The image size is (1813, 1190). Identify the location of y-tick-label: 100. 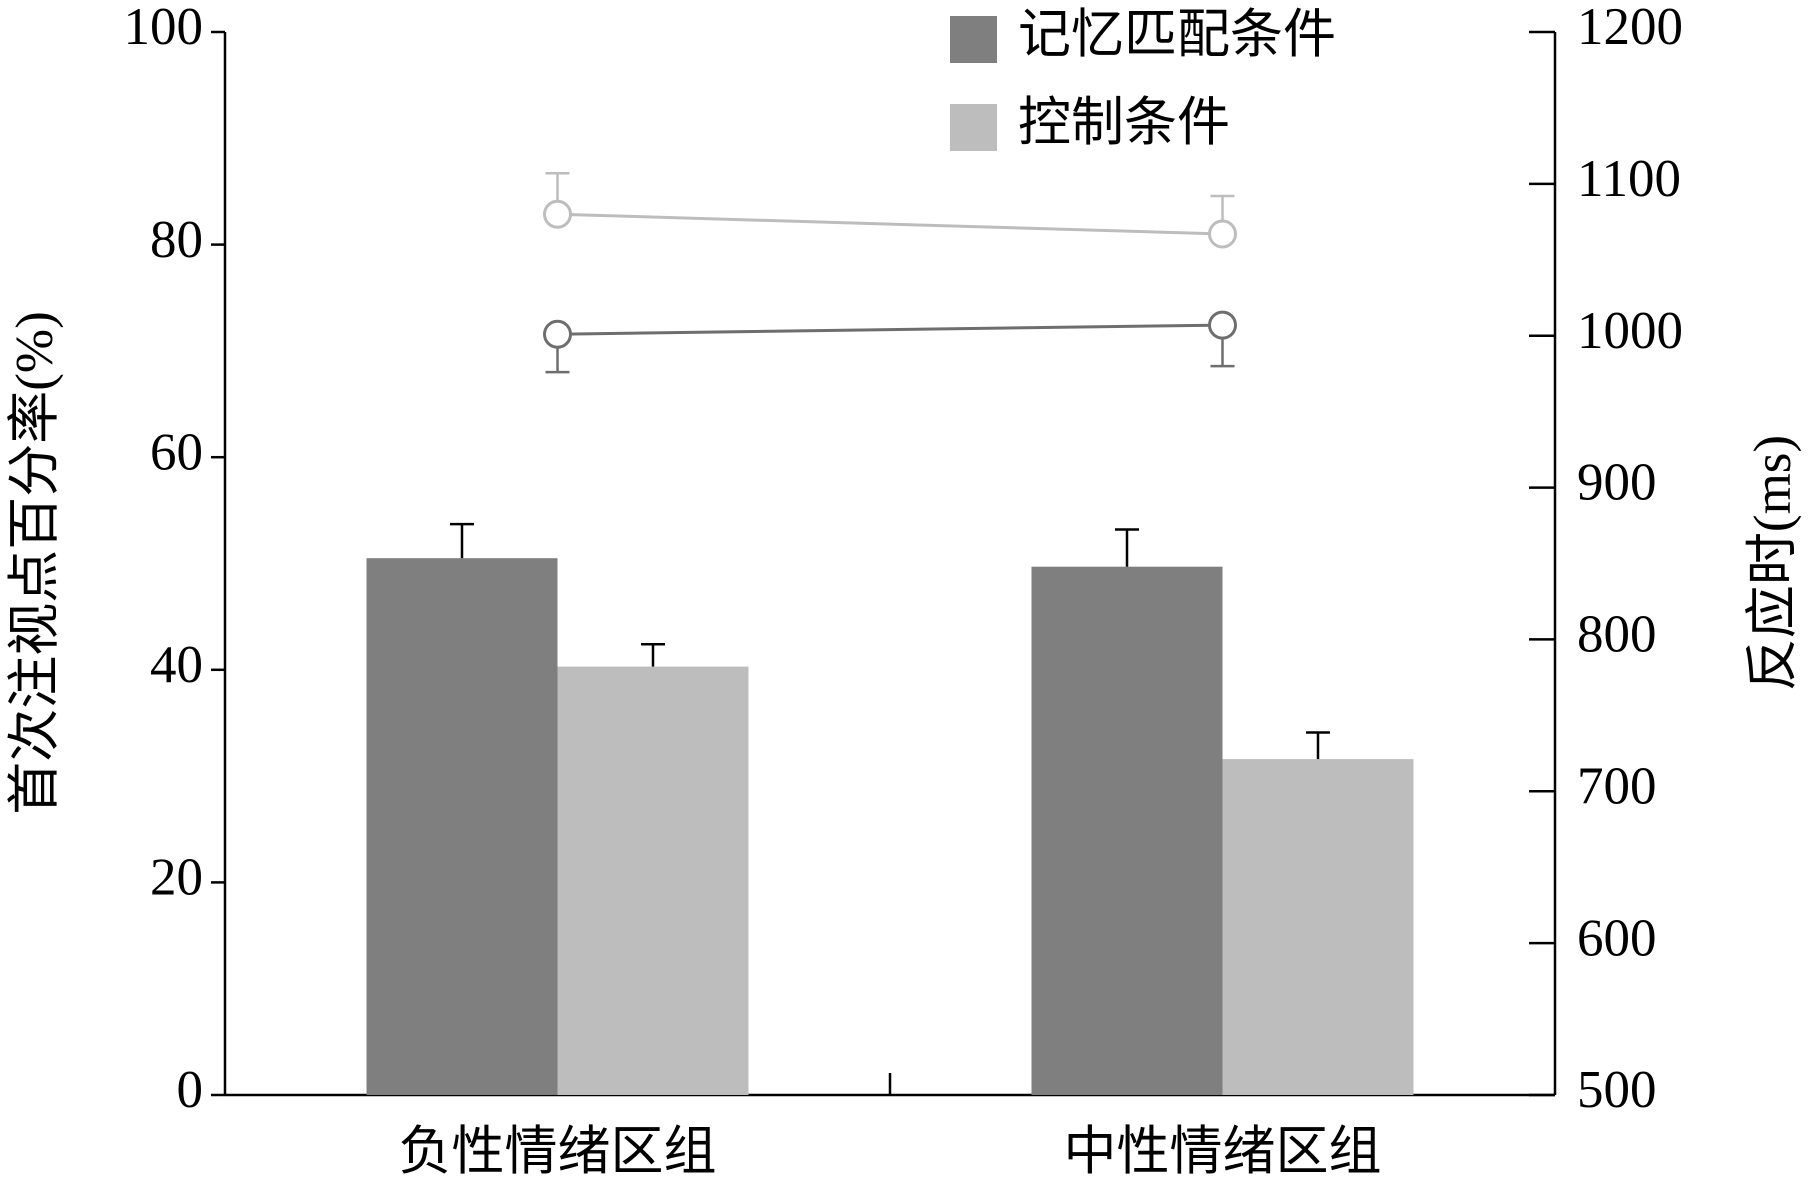
(164, 28).